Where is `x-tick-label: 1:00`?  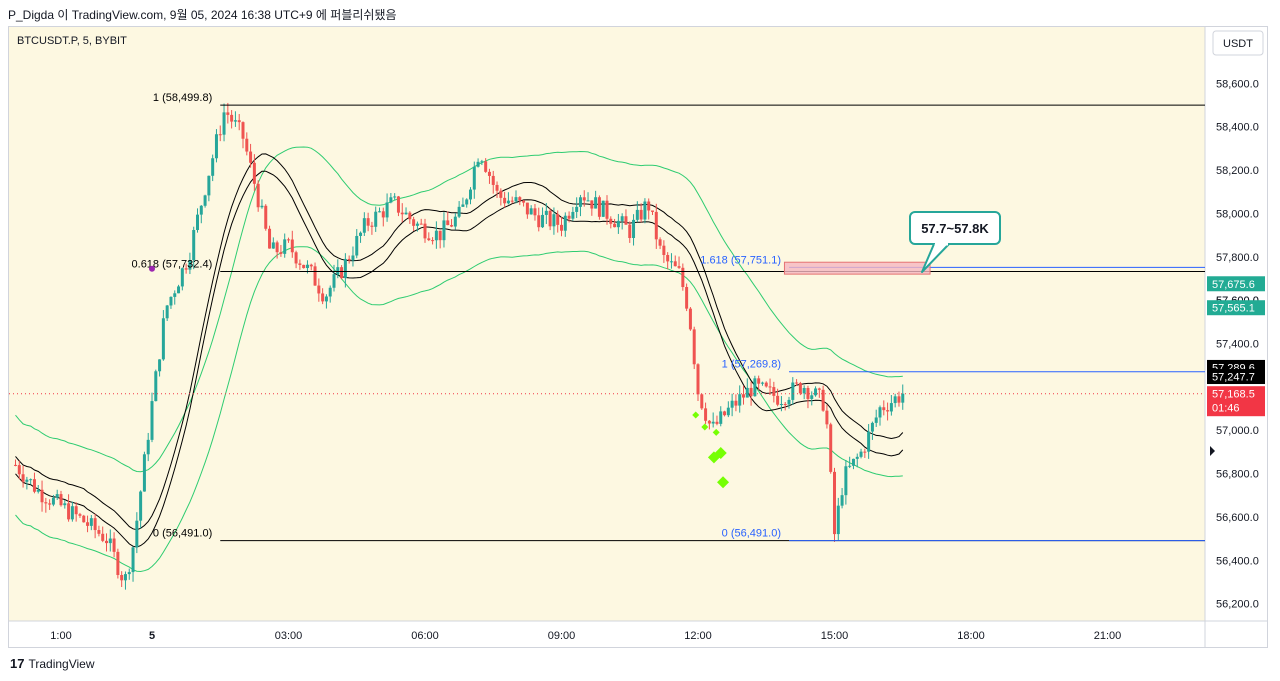 x-tick-label: 1:00 is located at coordinates (60, 636).